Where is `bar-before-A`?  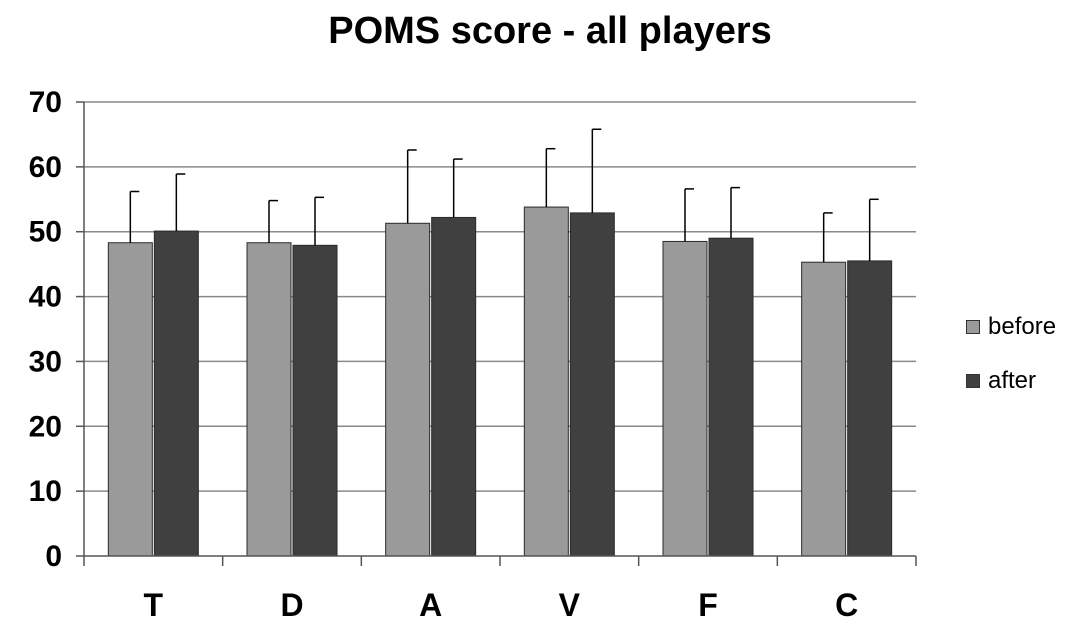
bar-before-A is located at coordinates (408, 389).